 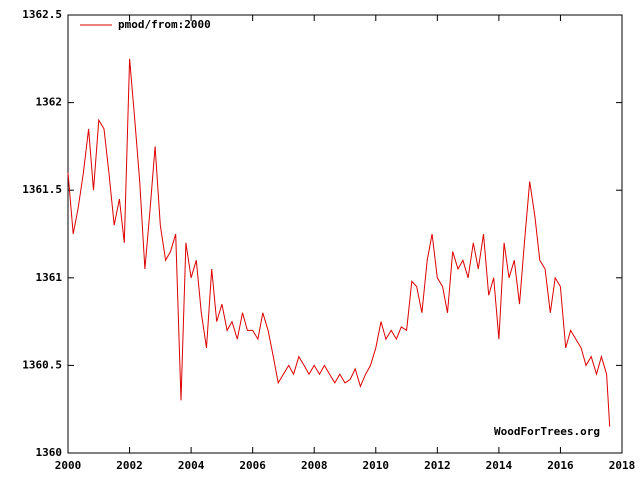 What do you see at coordinates (252, 465) in the screenshot?
I see `x-tick-label: 2006` at bounding box center [252, 465].